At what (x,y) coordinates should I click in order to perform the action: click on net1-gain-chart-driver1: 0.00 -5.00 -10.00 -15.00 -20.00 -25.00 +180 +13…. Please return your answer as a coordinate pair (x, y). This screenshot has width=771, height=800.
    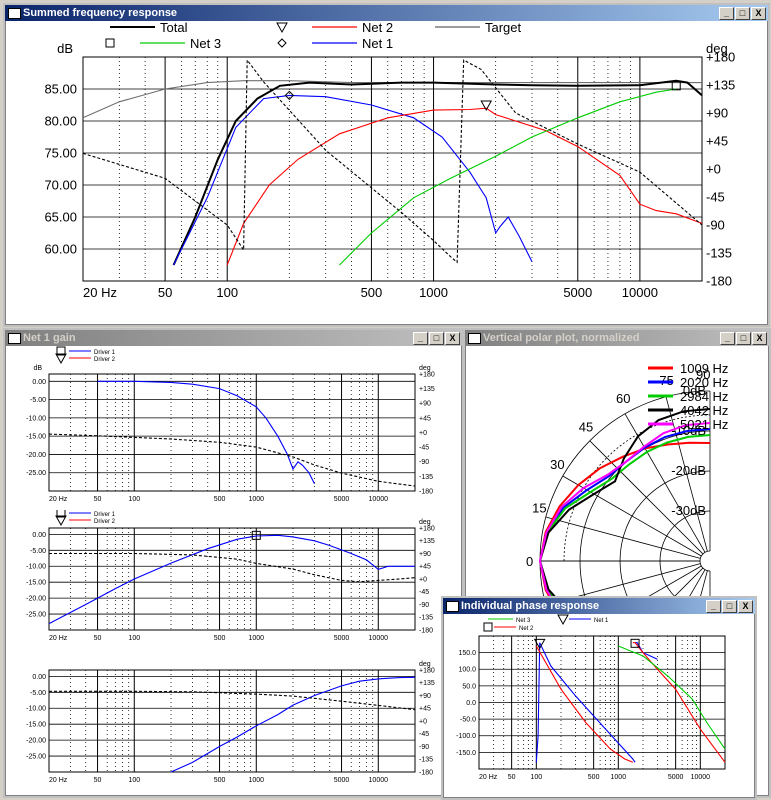
    Looking at the image, I should click on (231, 426).